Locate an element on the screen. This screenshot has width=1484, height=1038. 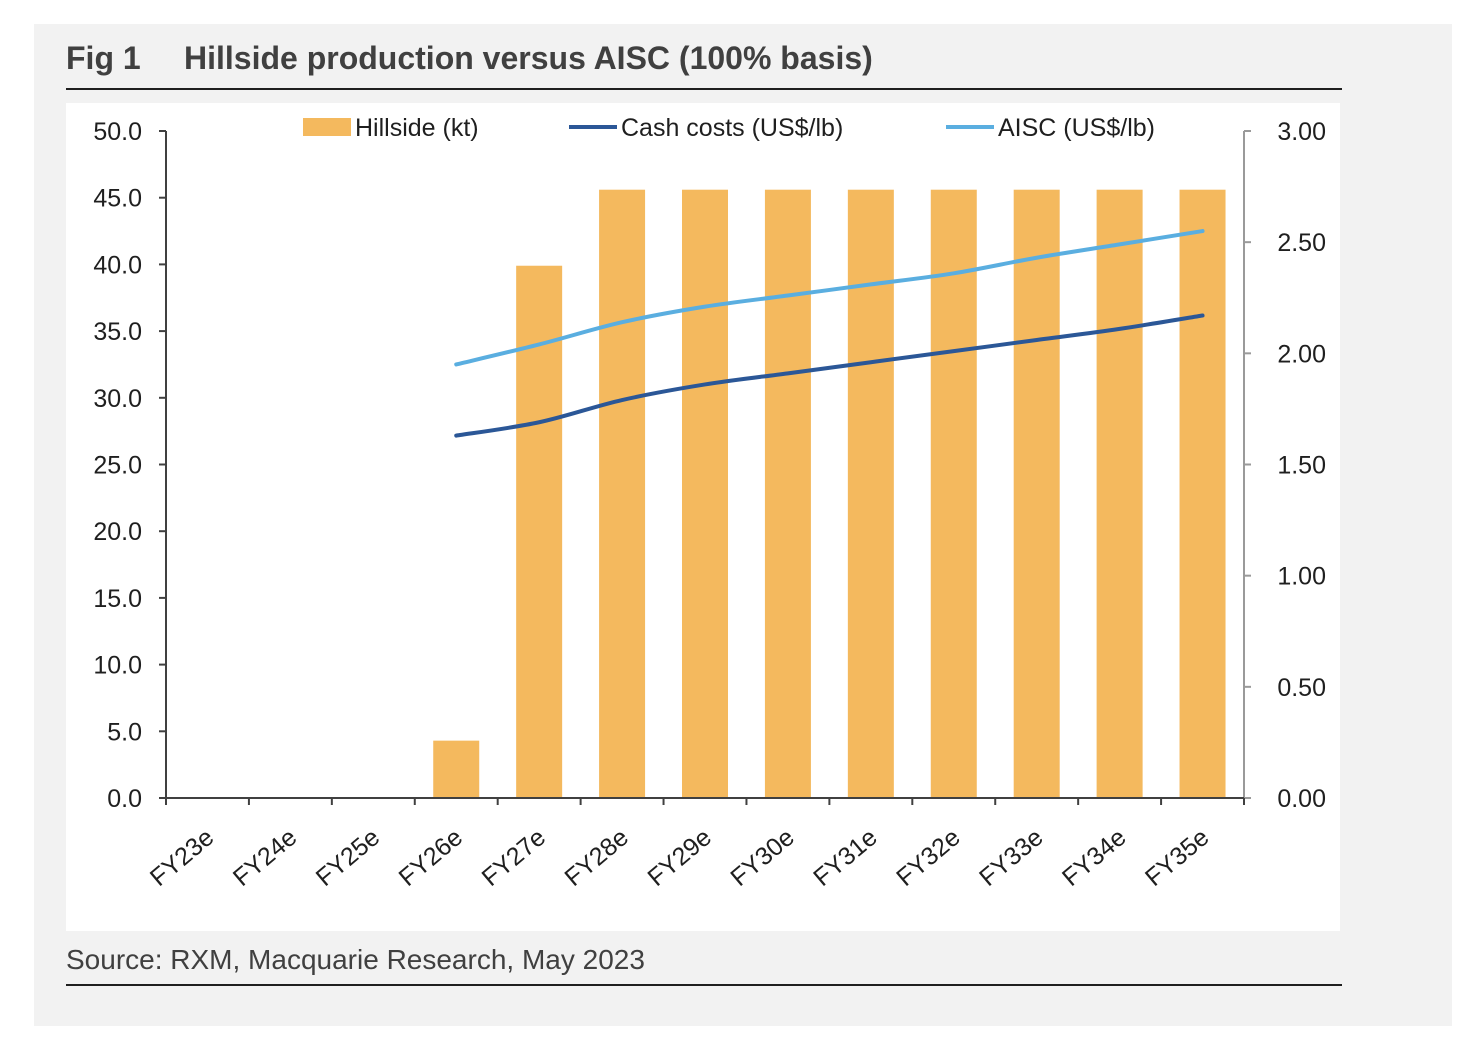
left-axis-tick-label: 25.0 is located at coordinates (117, 466).